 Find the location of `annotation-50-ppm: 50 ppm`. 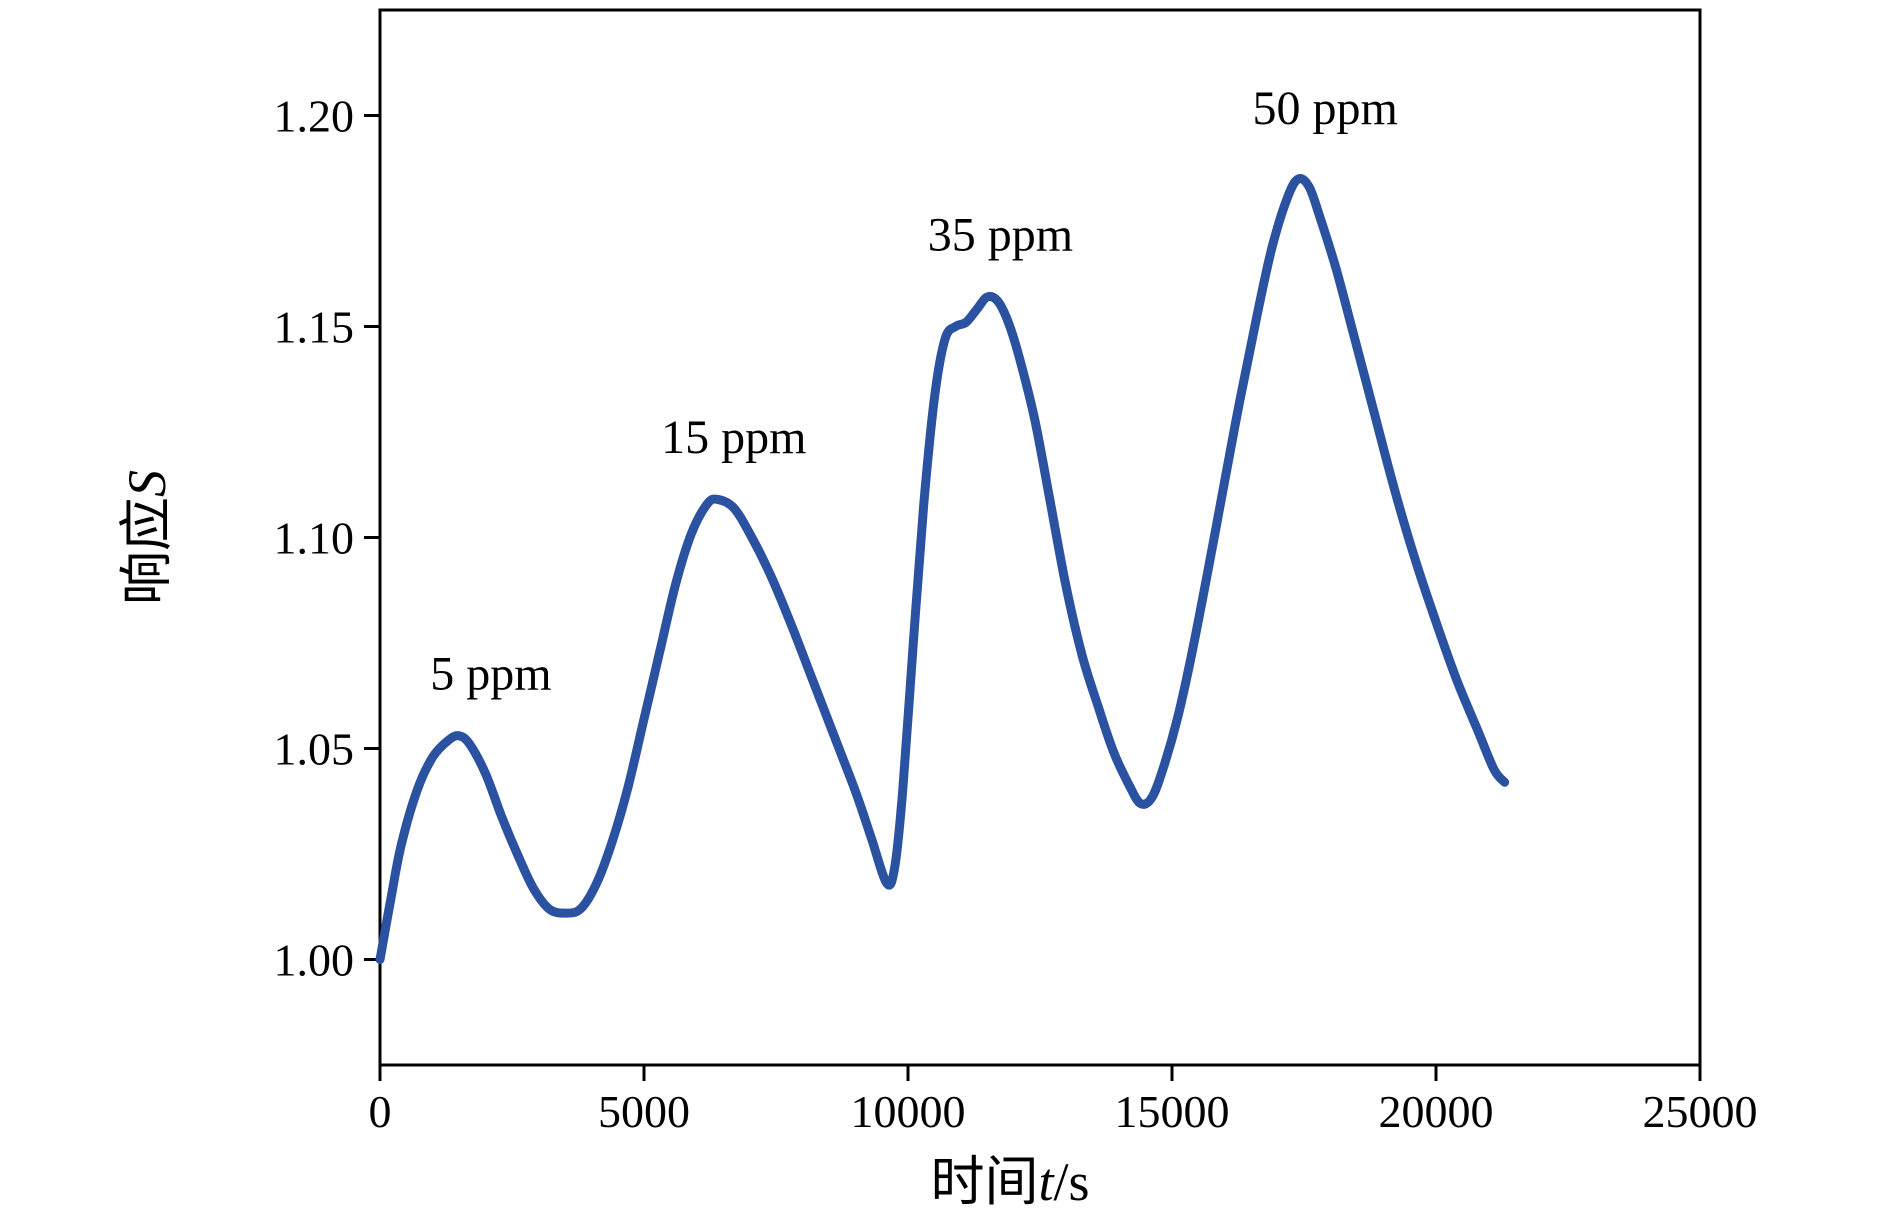

annotation-50-ppm: 50 ppm is located at coordinates (1324, 108).